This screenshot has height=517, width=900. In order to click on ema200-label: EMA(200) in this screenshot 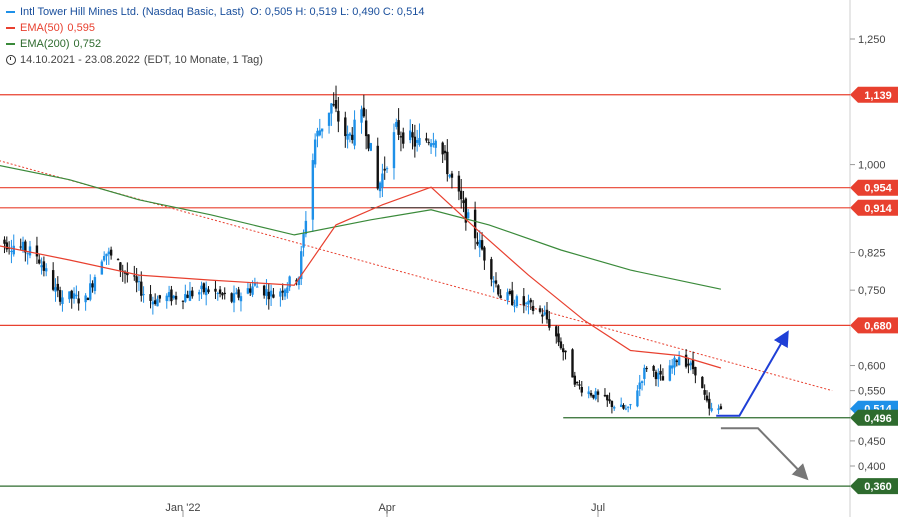, I will do `click(45, 44)`.